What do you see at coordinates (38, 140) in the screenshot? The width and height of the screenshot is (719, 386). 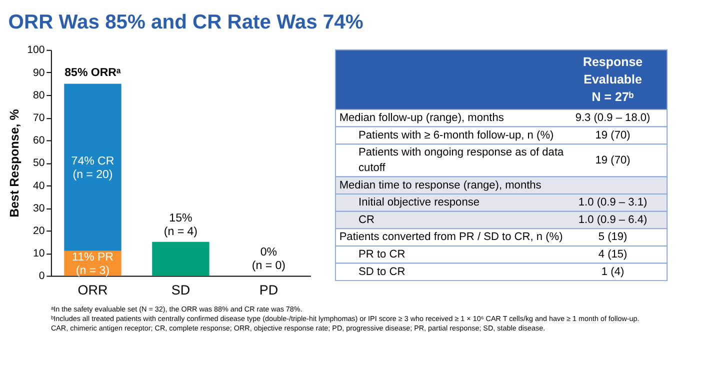 I see `y-tick-label: 60` at bounding box center [38, 140].